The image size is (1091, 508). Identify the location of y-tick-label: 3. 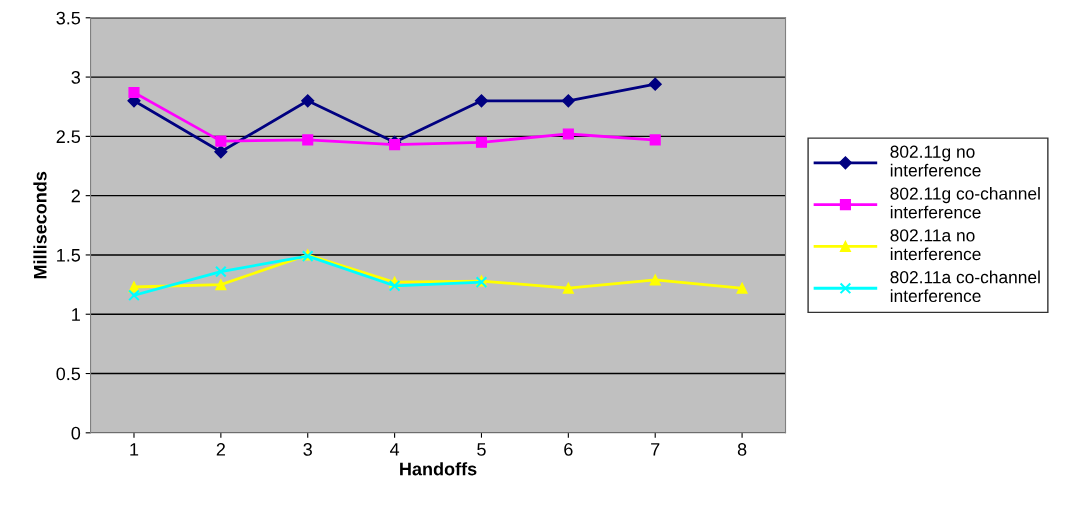
(76, 77).